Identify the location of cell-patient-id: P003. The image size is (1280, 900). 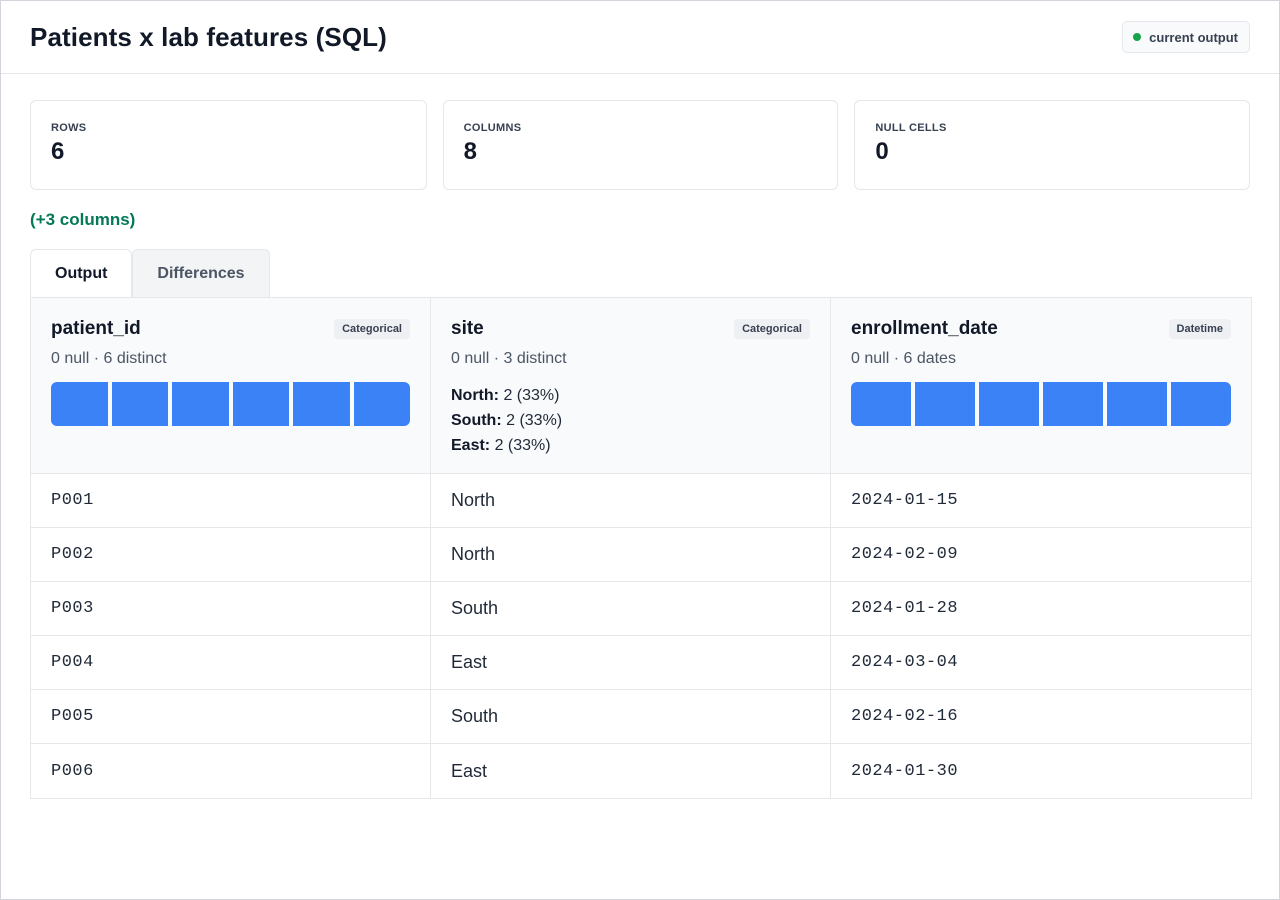
(231, 608).